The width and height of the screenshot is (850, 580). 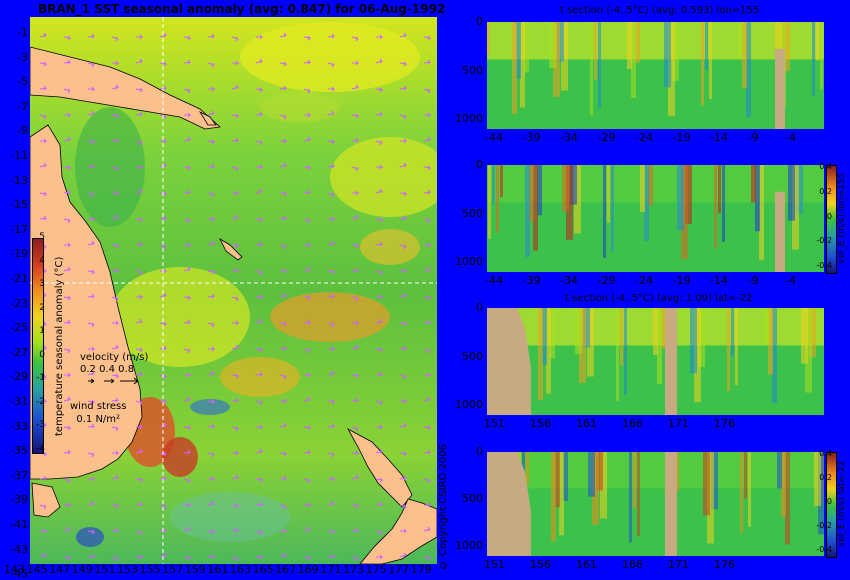 I want to click on lat-tick-label: -37, so click(x=19, y=475).